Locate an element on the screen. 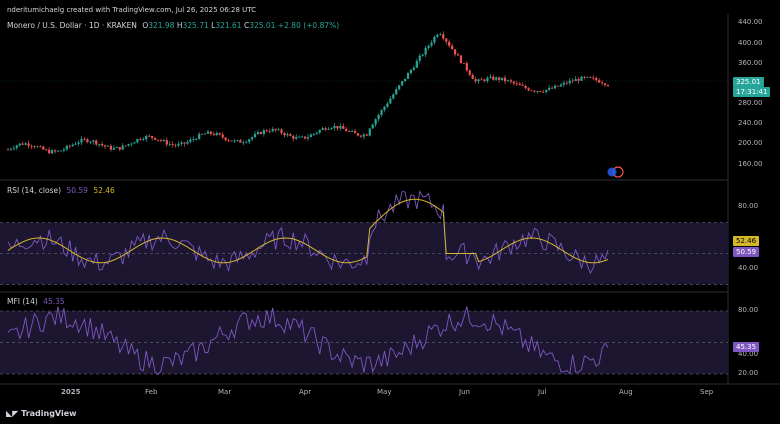  rsi-tick: 80.00 is located at coordinates (748, 206).